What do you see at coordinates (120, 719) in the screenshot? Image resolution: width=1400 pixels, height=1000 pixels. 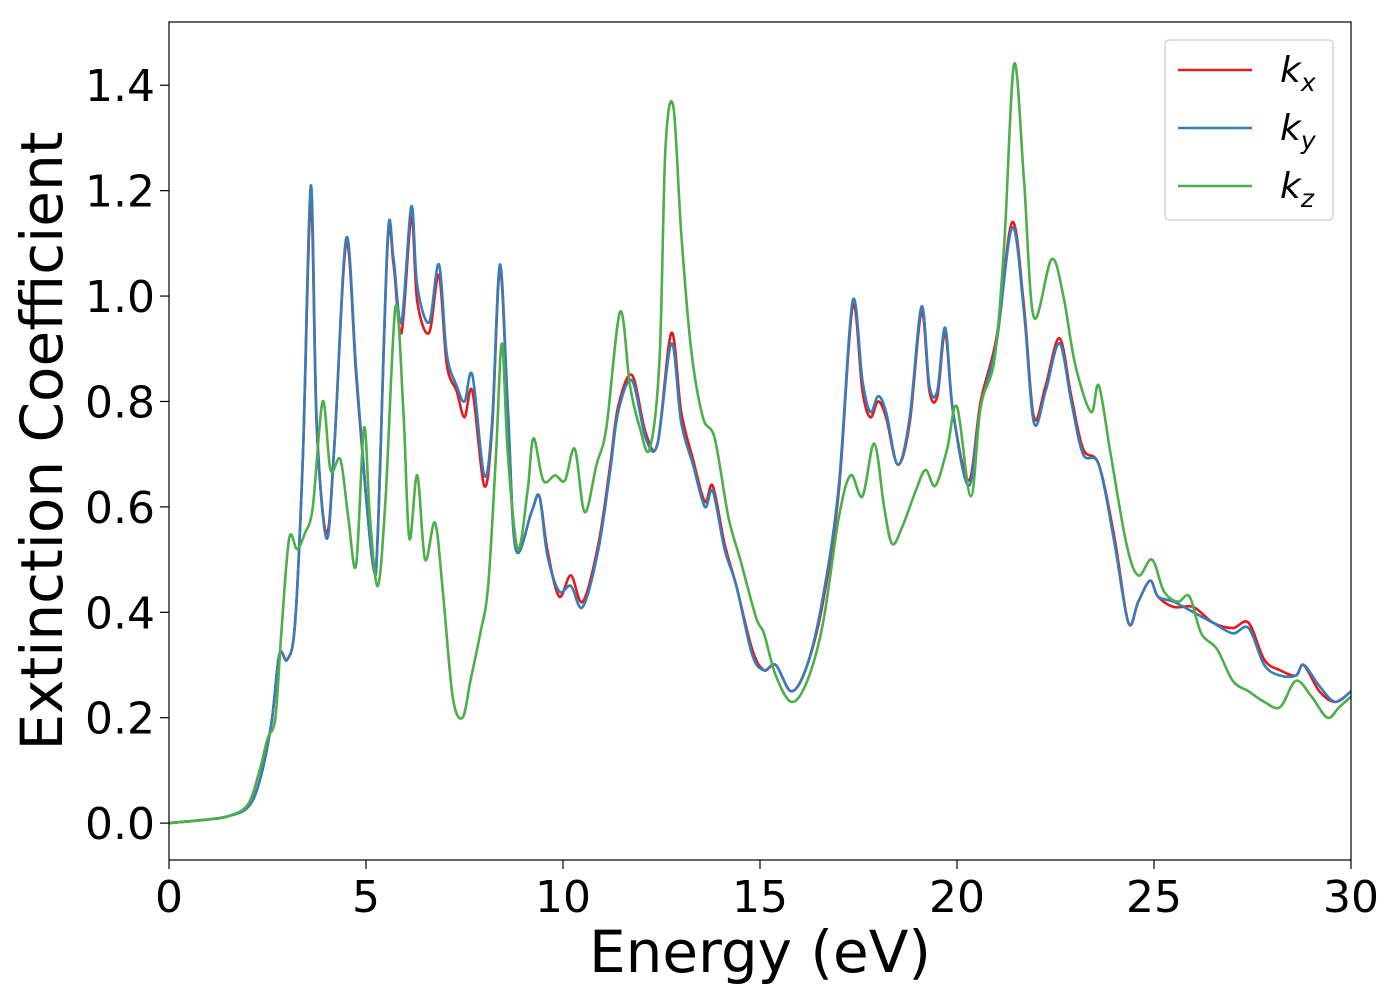 I see `y-tick-label: 0.2` at bounding box center [120, 719].